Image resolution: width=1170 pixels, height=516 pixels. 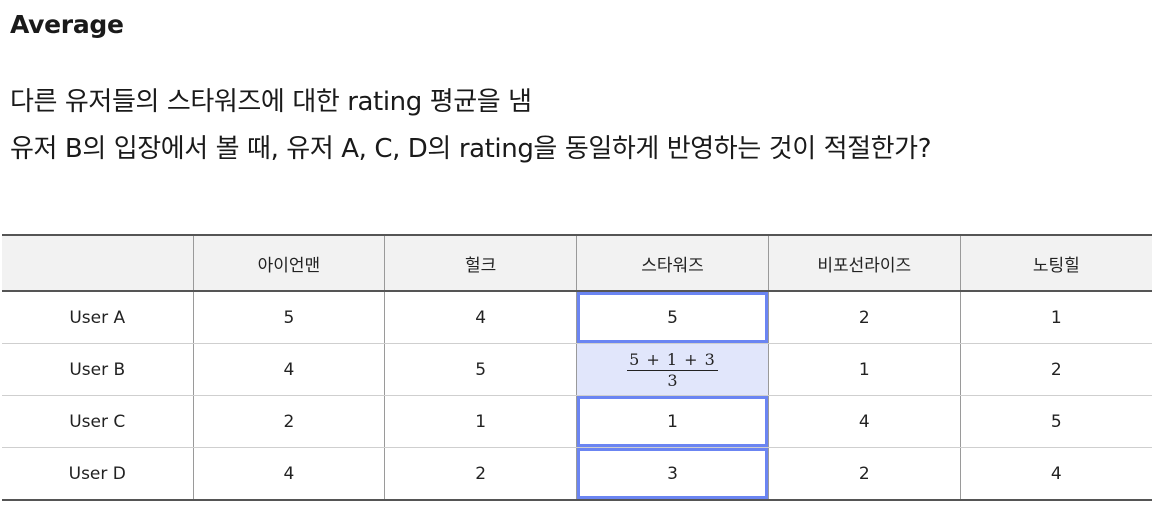 What do you see at coordinates (672, 317) in the screenshot?
I see `highlighted-rating-cell: 5` at bounding box center [672, 317].